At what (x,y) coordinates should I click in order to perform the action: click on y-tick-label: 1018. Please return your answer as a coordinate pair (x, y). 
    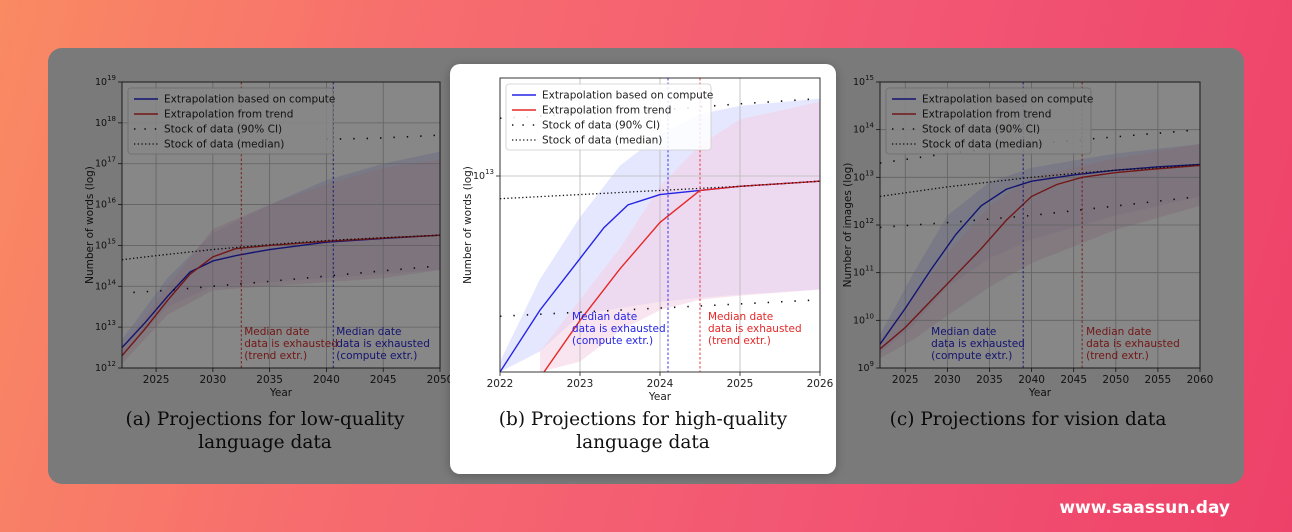
    Looking at the image, I should click on (105, 122).